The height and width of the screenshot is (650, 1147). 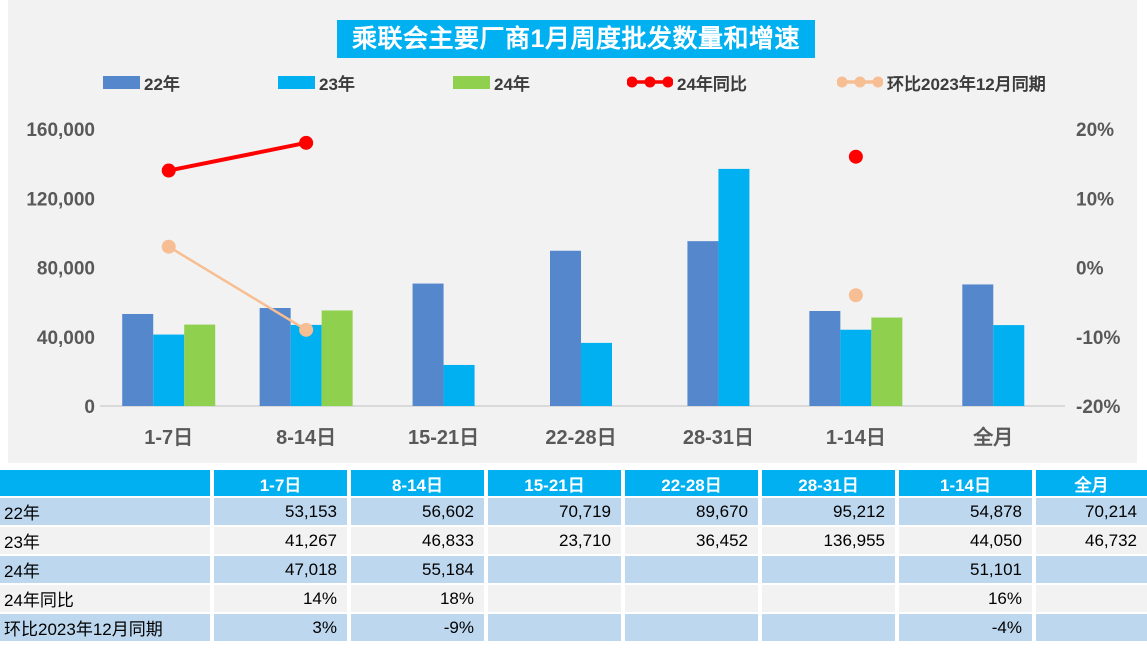 I want to click on legend-label: 23年, so click(x=337, y=84).